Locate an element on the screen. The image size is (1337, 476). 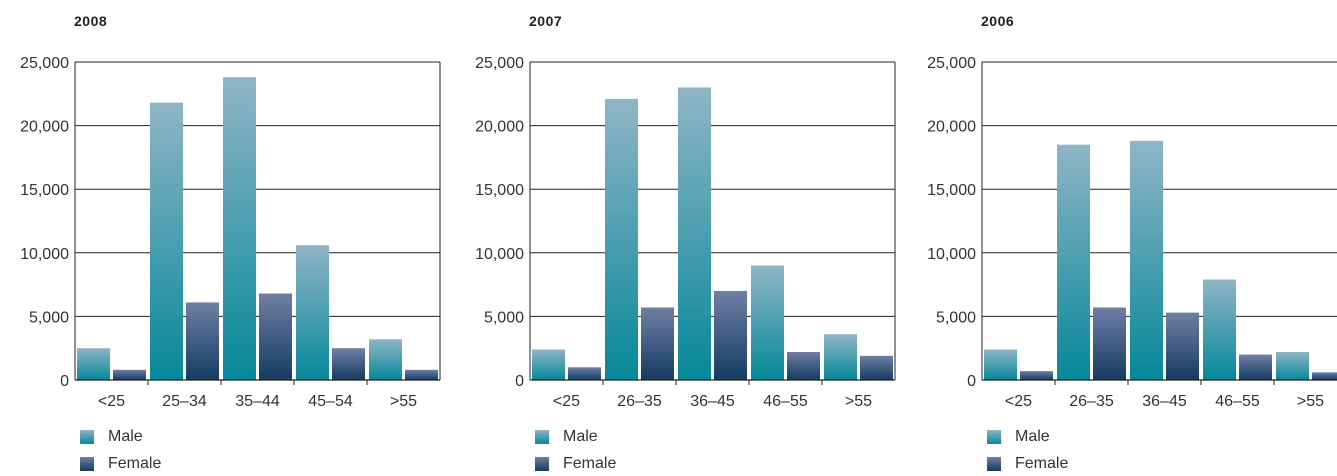
x-tick-label: 25–34 is located at coordinates (184, 401).